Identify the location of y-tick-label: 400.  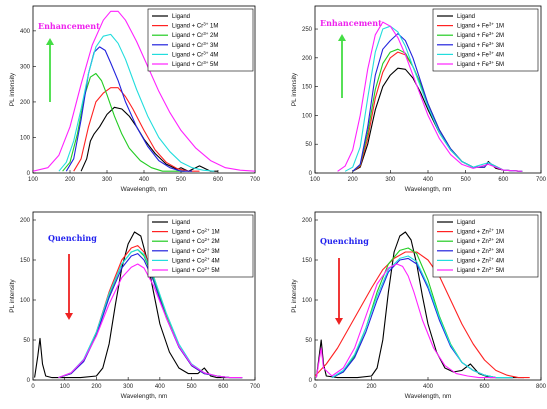
(25, 32).